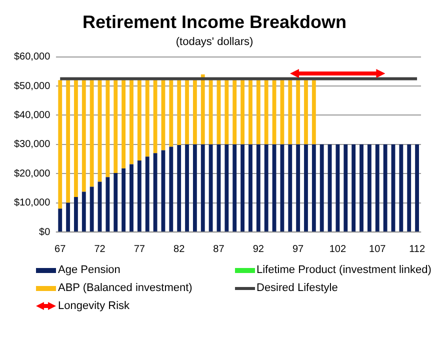  I want to click on x-tick-label: 67, so click(60, 249).